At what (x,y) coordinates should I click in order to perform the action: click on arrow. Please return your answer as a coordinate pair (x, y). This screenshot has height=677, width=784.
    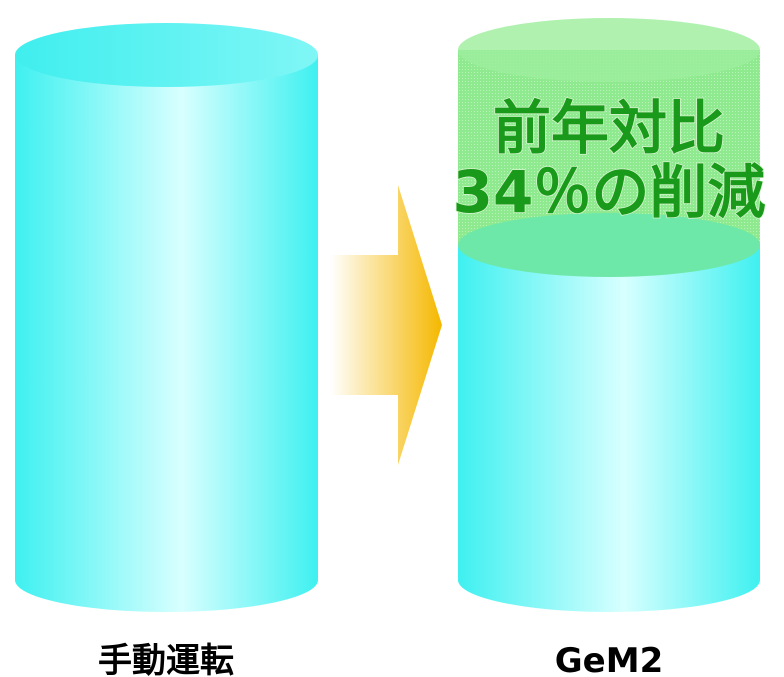
    Looking at the image, I should click on (386, 325).